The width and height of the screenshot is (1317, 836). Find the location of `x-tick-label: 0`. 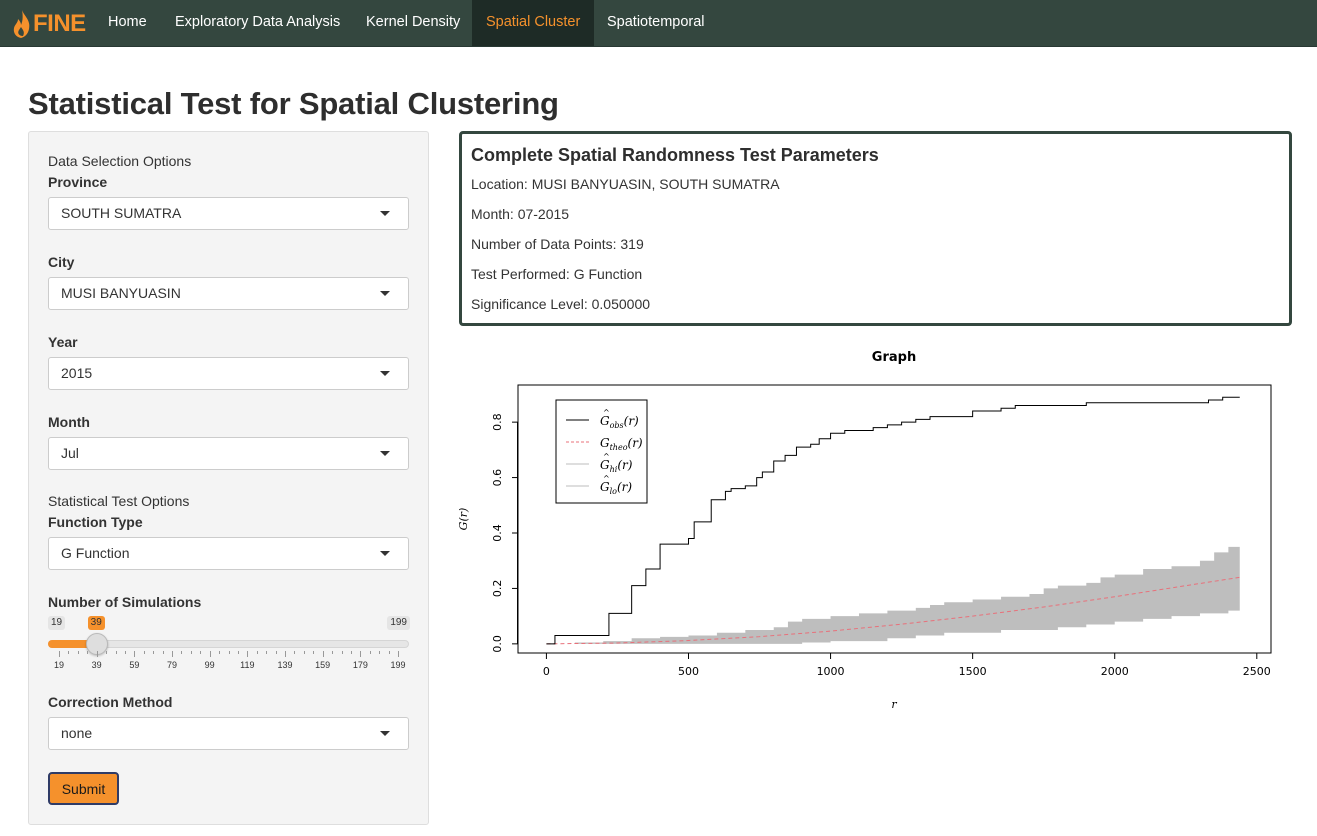

x-tick-label: 0 is located at coordinates (546, 671).